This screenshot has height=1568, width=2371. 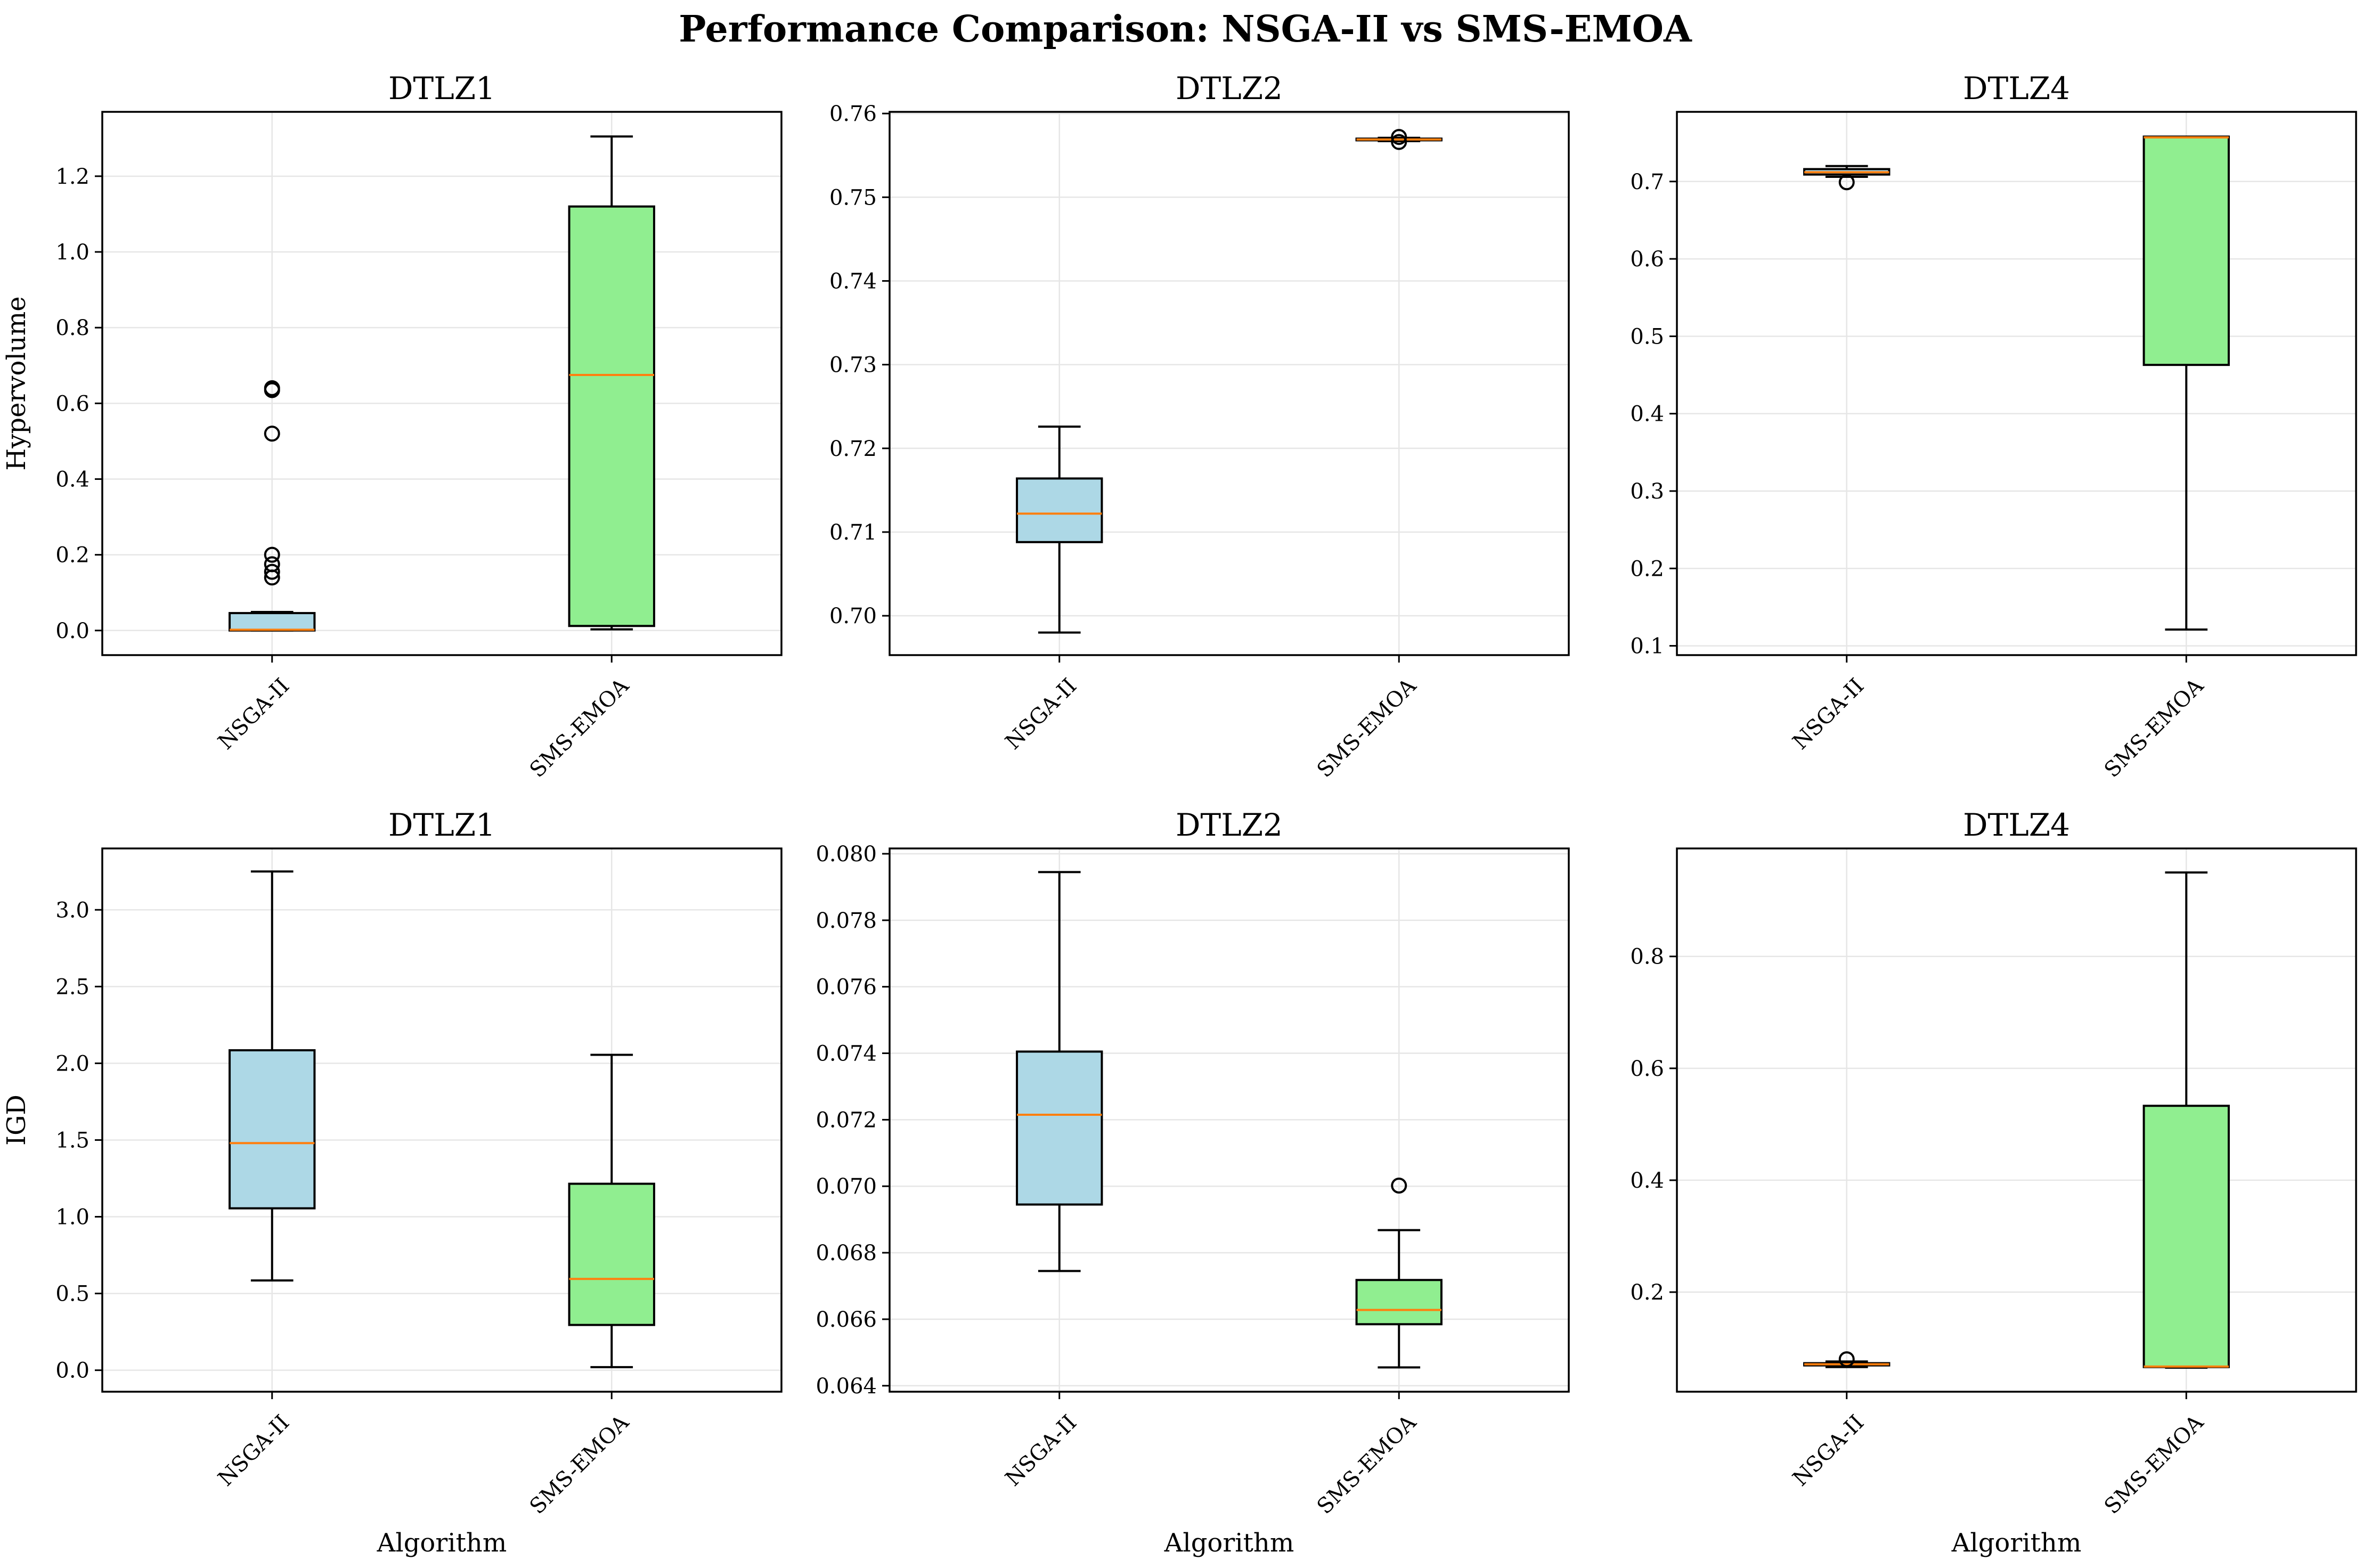 What do you see at coordinates (853, 449) in the screenshot?
I see `y-tick-label: 0.72` at bounding box center [853, 449].